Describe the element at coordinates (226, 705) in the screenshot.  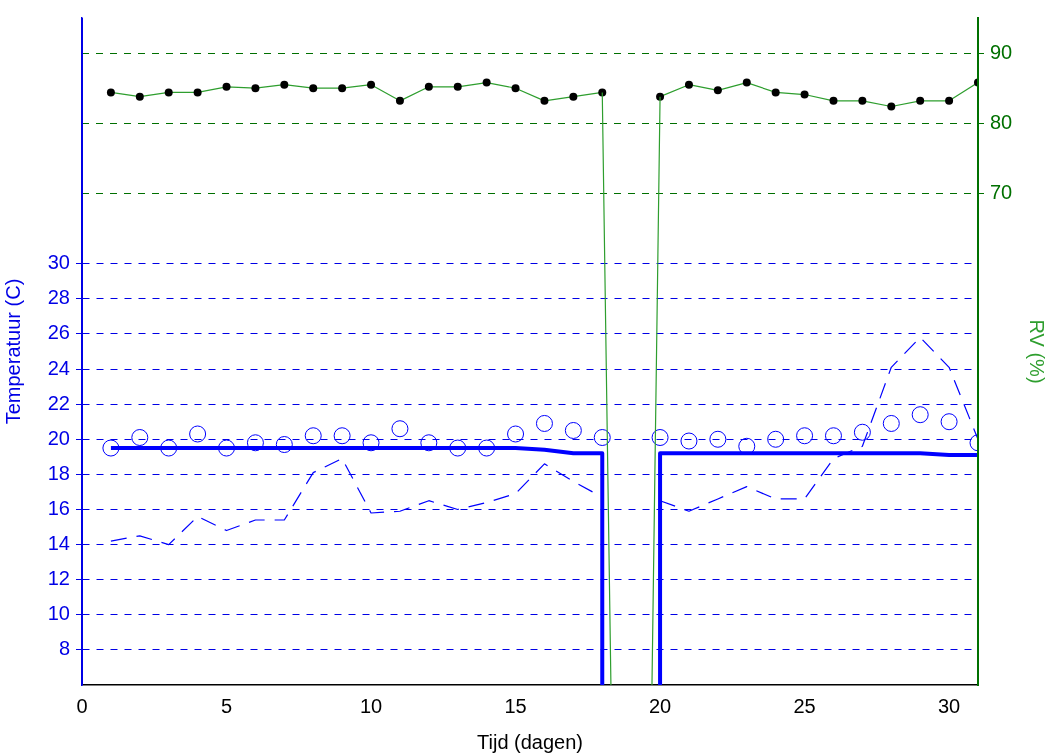
I see `x-tick-label: 5` at that location.